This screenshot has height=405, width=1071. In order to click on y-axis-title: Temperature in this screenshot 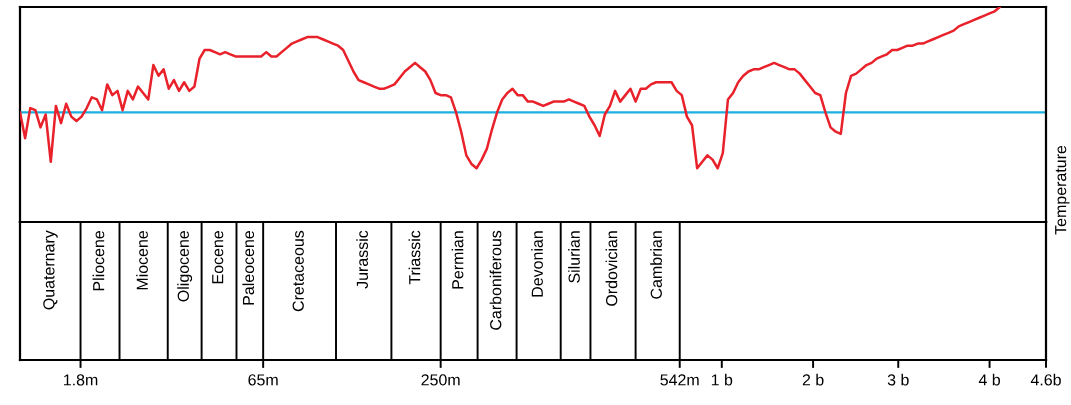, I will do `click(1062, 190)`.